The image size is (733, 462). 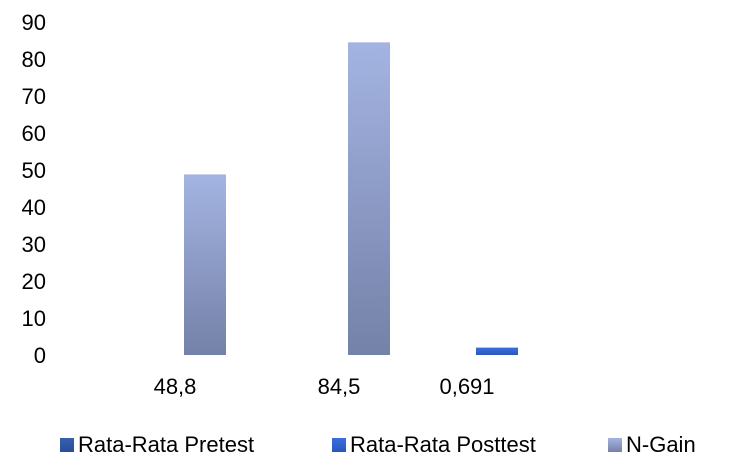 I want to click on x-tick-label: 84,5, so click(x=339, y=386).